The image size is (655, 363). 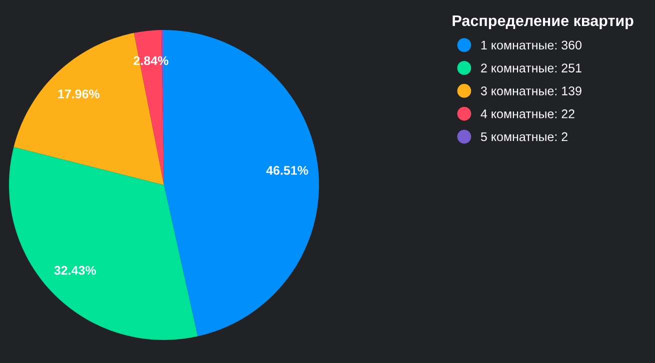 I want to click on data-label: 17.96%, so click(x=79, y=94).